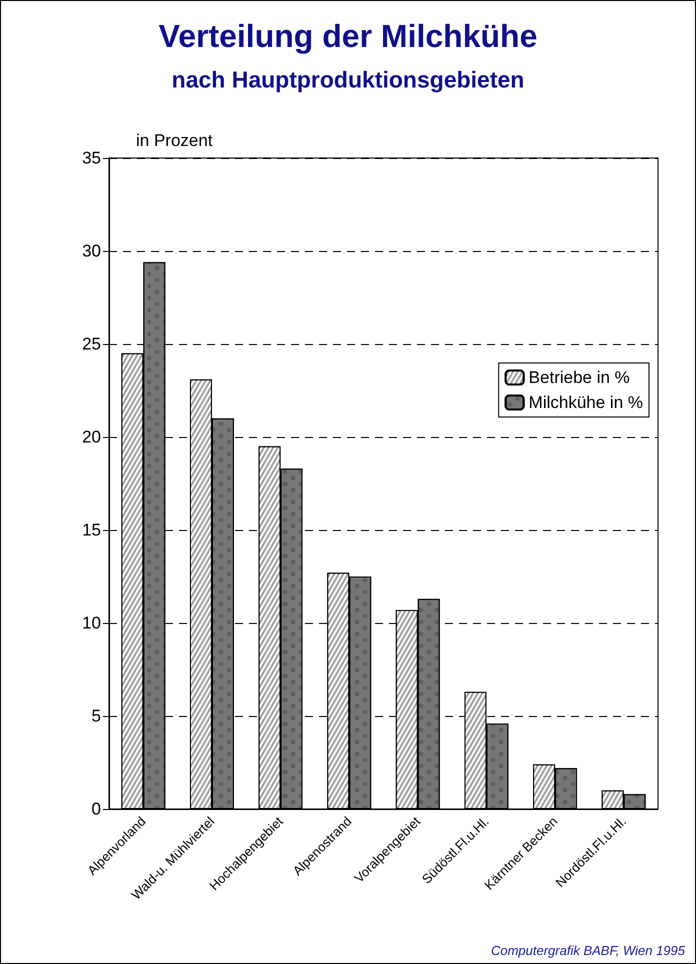 The image size is (696, 964). What do you see at coordinates (96, 716) in the screenshot?
I see `y-tick-label: 5` at bounding box center [96, 716].